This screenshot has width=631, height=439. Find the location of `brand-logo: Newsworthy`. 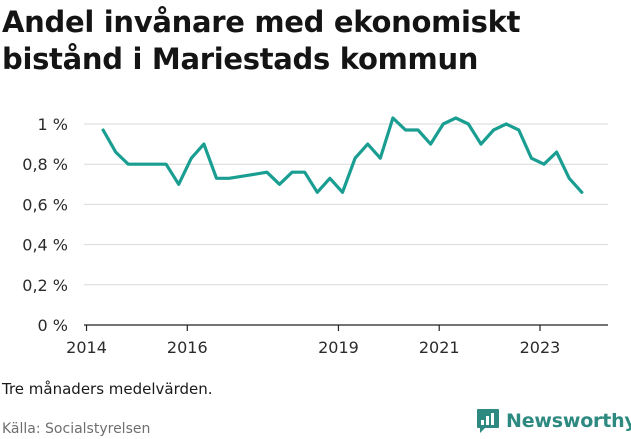

brand-logo: Newsworthy is located at coordinates (553, 421).